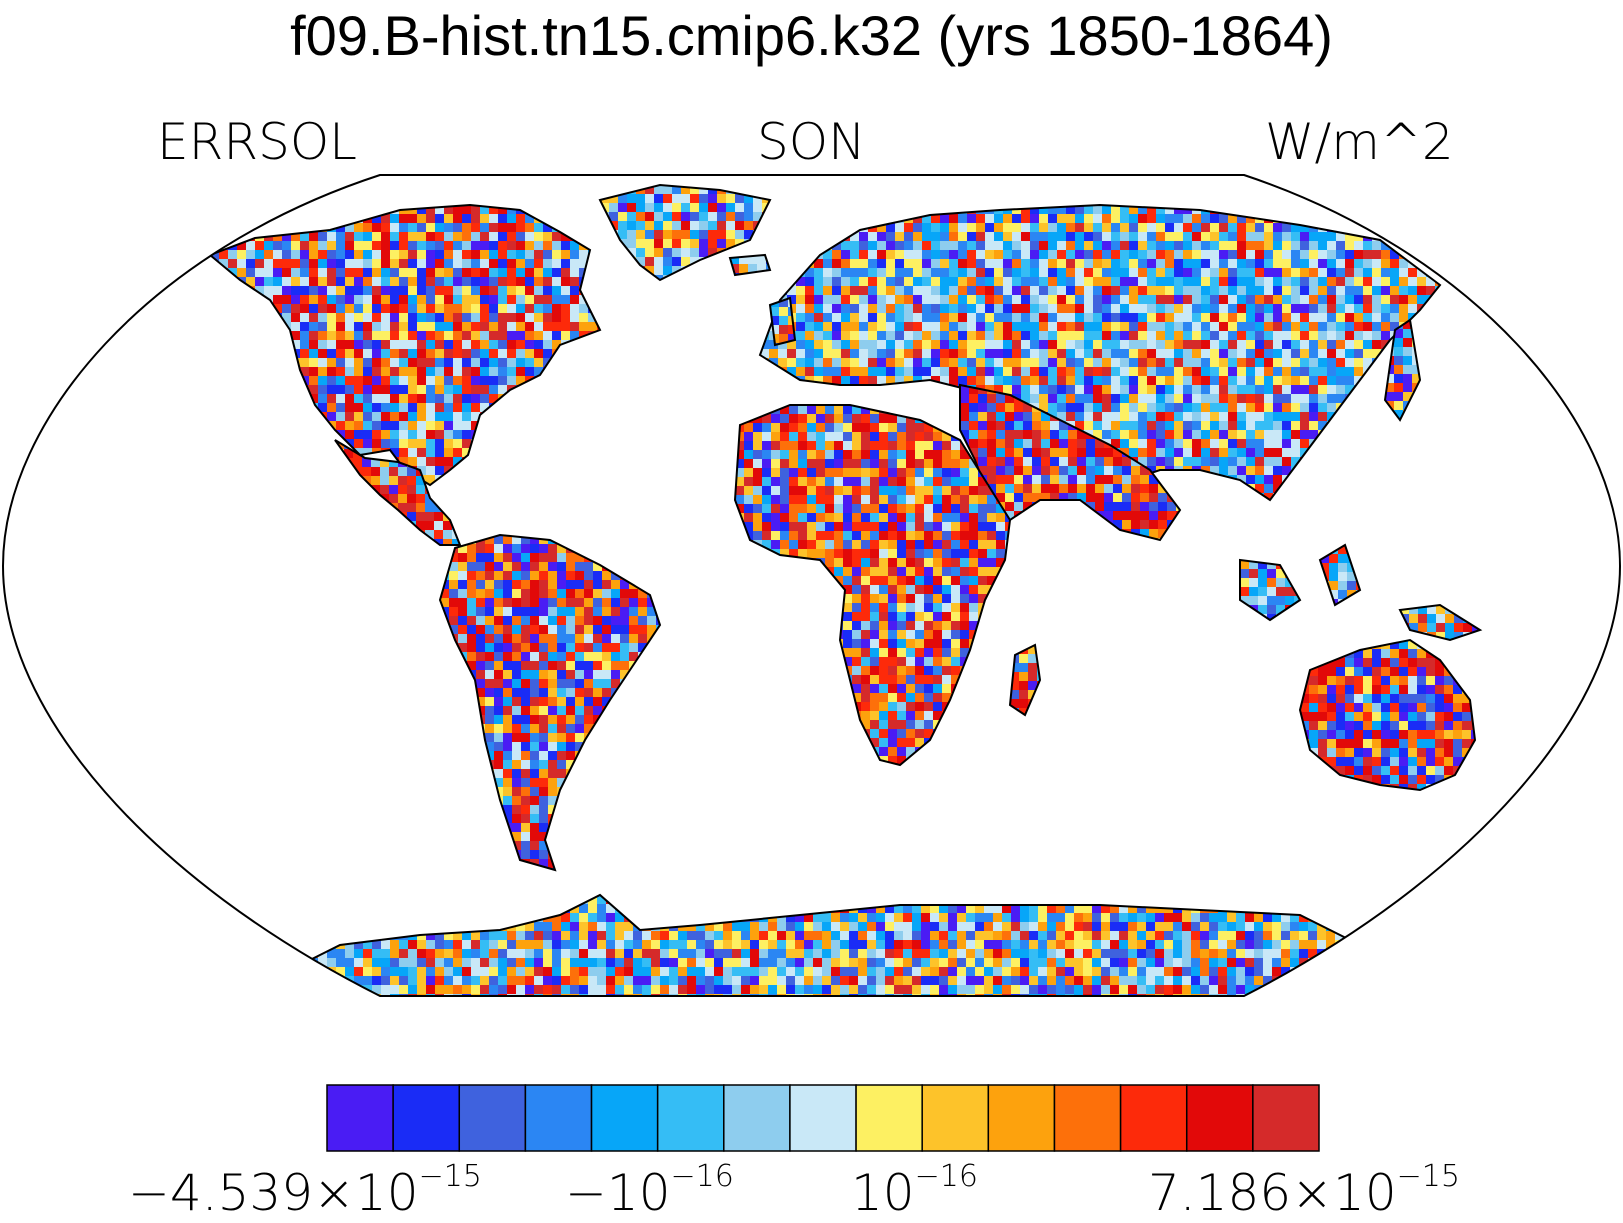 The width and height of the screenshot is (1623, 1223). I want to click on land-south-america, so click(550, 702).